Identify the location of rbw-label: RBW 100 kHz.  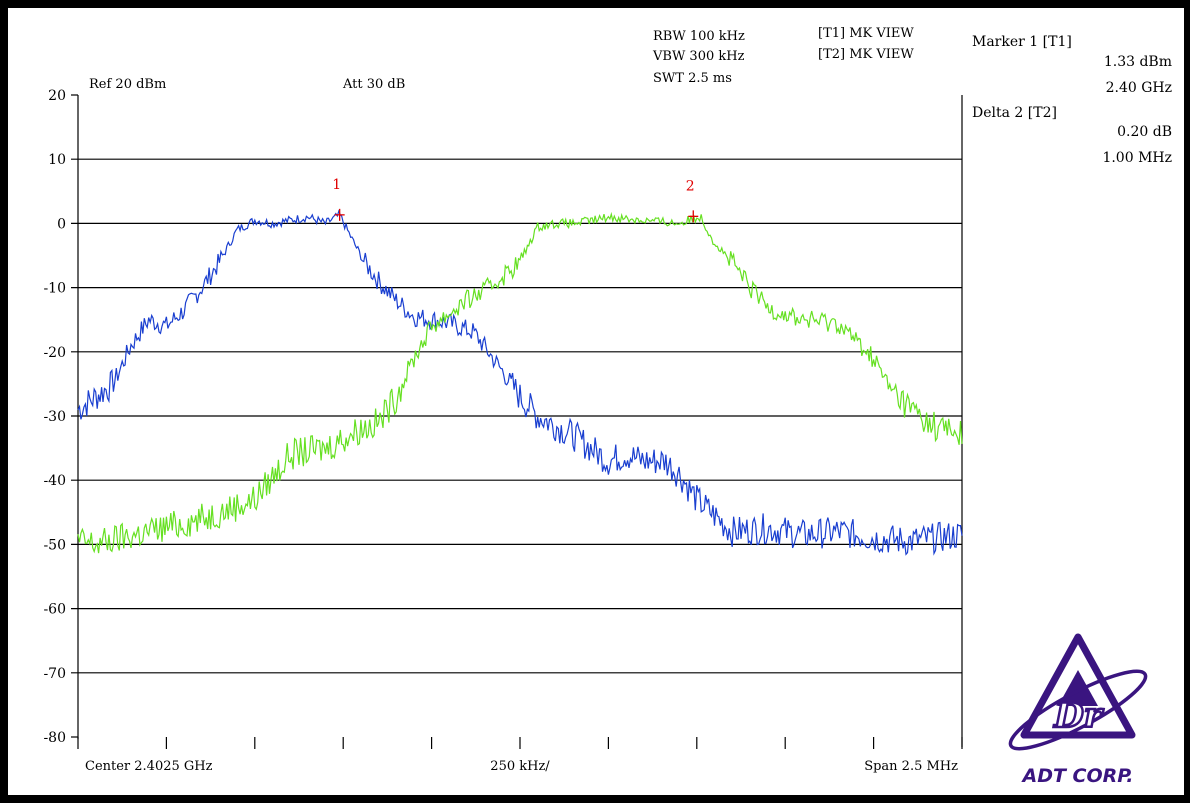
(699, 36).